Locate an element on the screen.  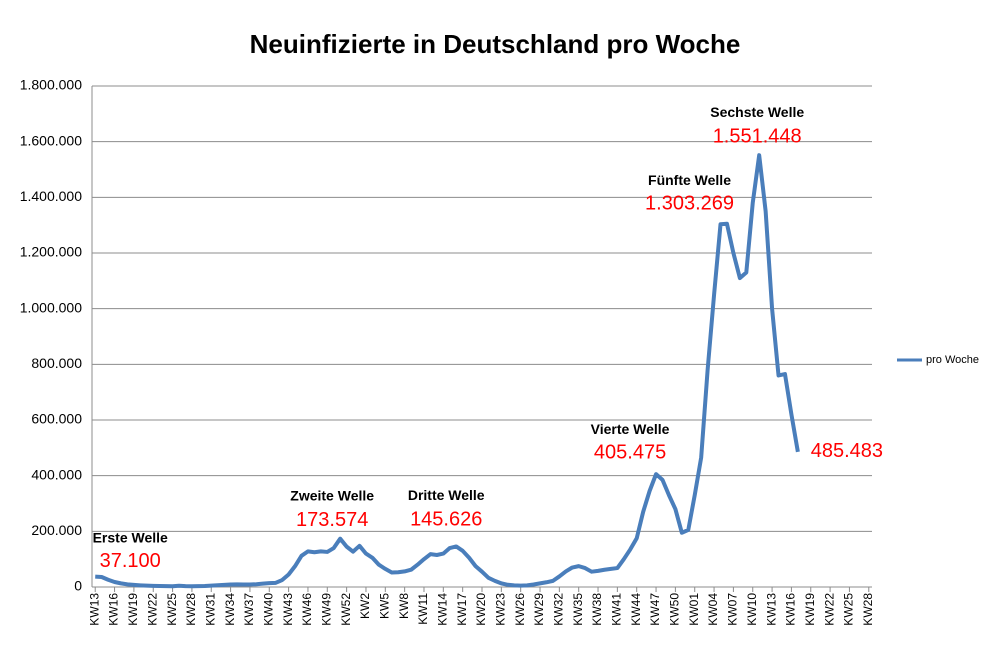
x-tick-label: KW43 is located at coordinates (288, 609).